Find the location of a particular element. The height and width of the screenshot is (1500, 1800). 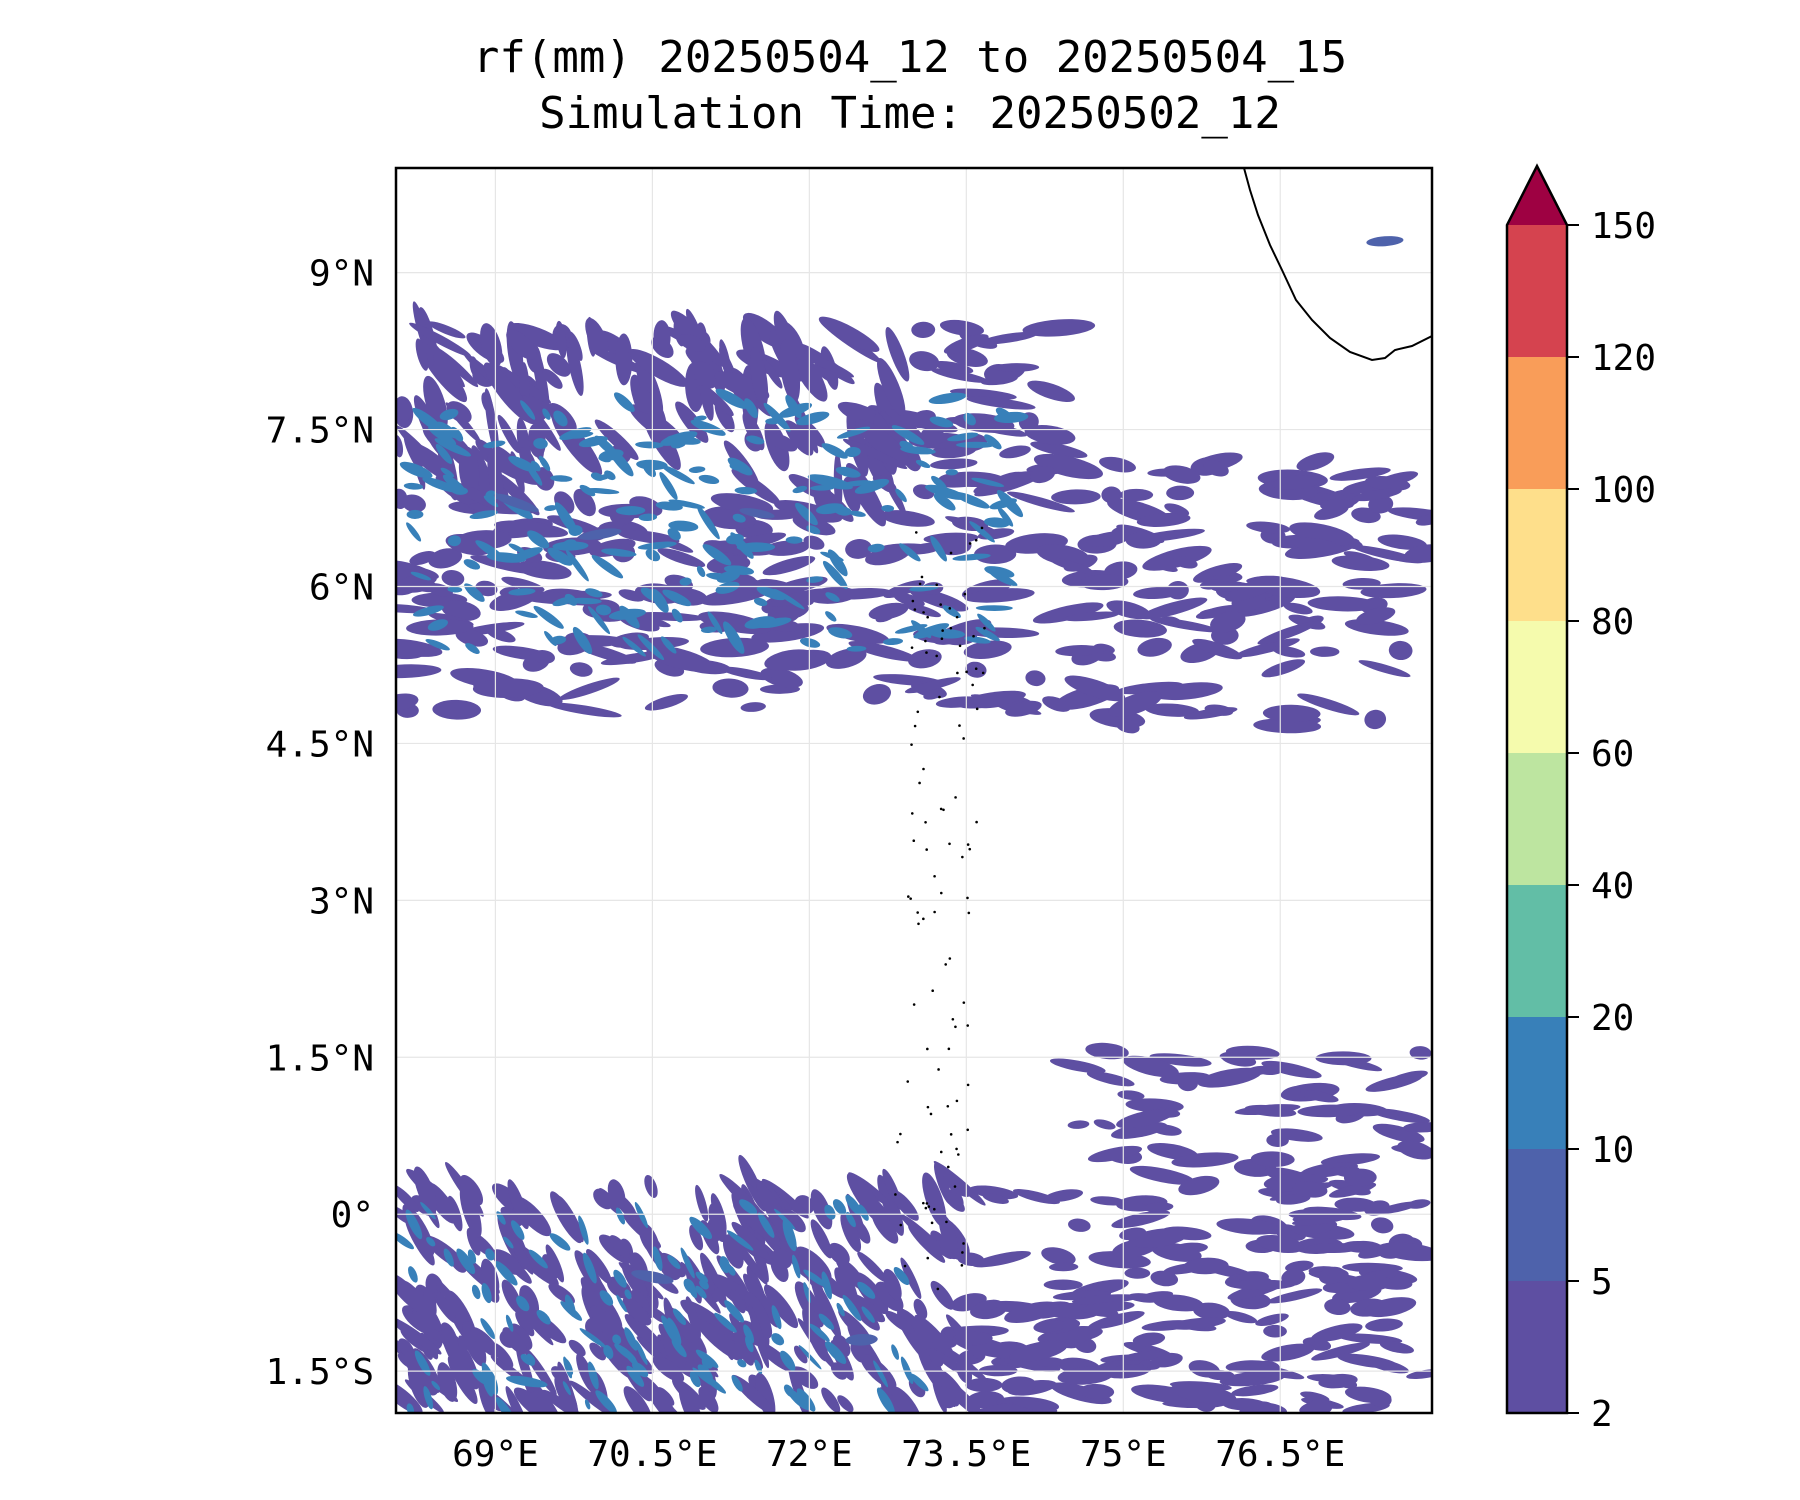

chart-title: rf(mm) 20250504_12 to 20250504_15 is located at coordinates (910, 57).